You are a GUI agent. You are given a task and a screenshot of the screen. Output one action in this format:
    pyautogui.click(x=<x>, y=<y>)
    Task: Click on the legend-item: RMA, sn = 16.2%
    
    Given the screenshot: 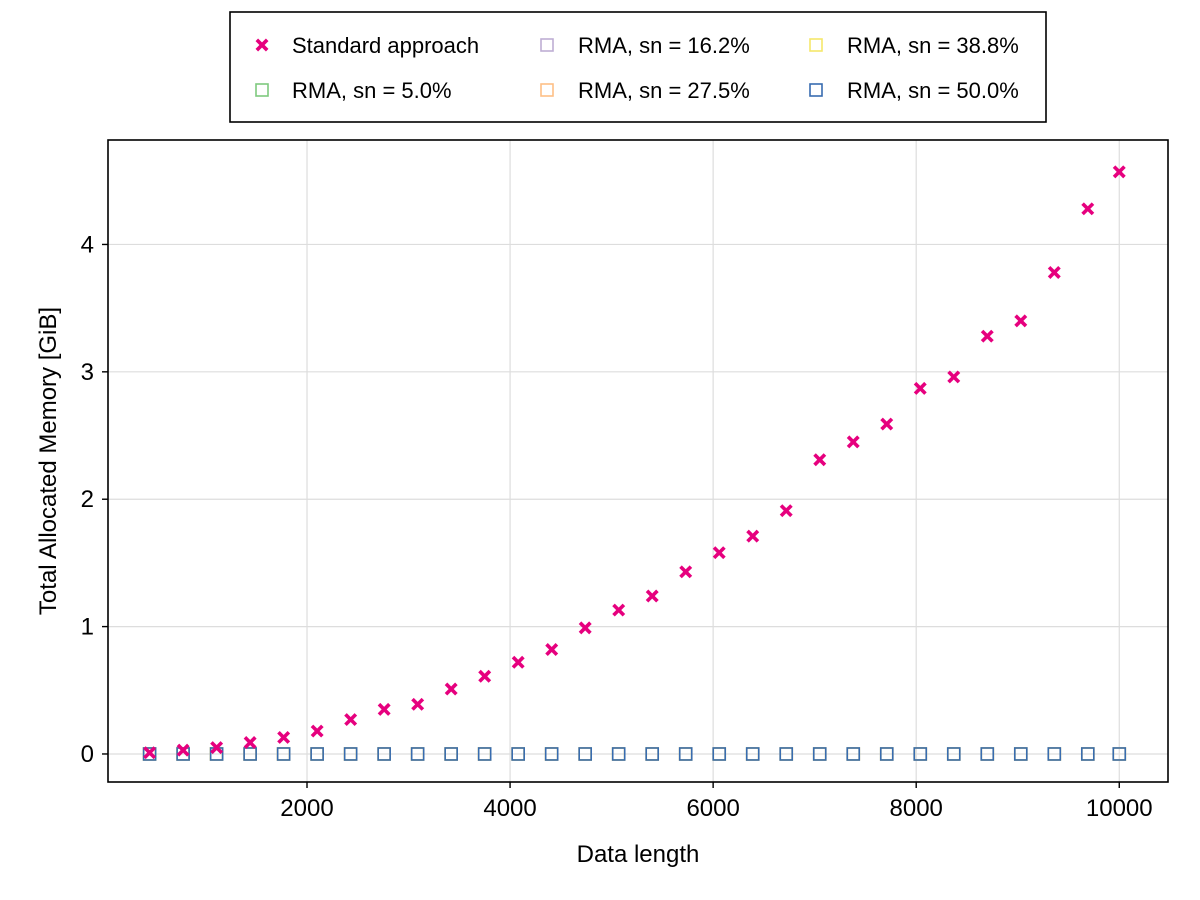 What is the action you would take?
    pyautogui.click(x=645, y=45)
    